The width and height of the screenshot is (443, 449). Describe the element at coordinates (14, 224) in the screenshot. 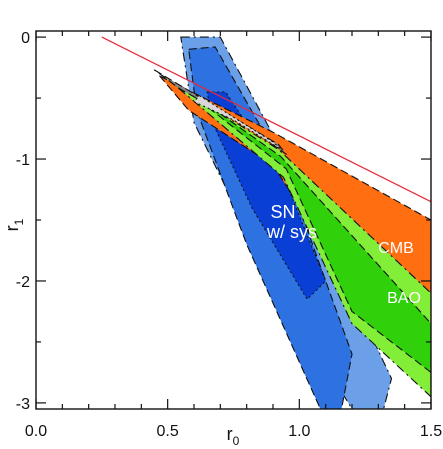

I see `y-axis-label: r1` at that location.